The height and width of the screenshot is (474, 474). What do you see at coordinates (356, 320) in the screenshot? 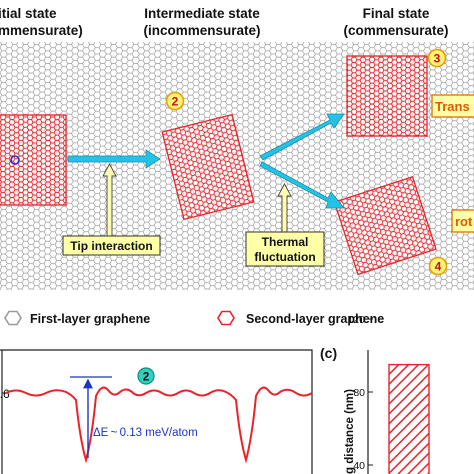
I see `bar-panel-ytick-label: 120` at bounding box center [356, 320].